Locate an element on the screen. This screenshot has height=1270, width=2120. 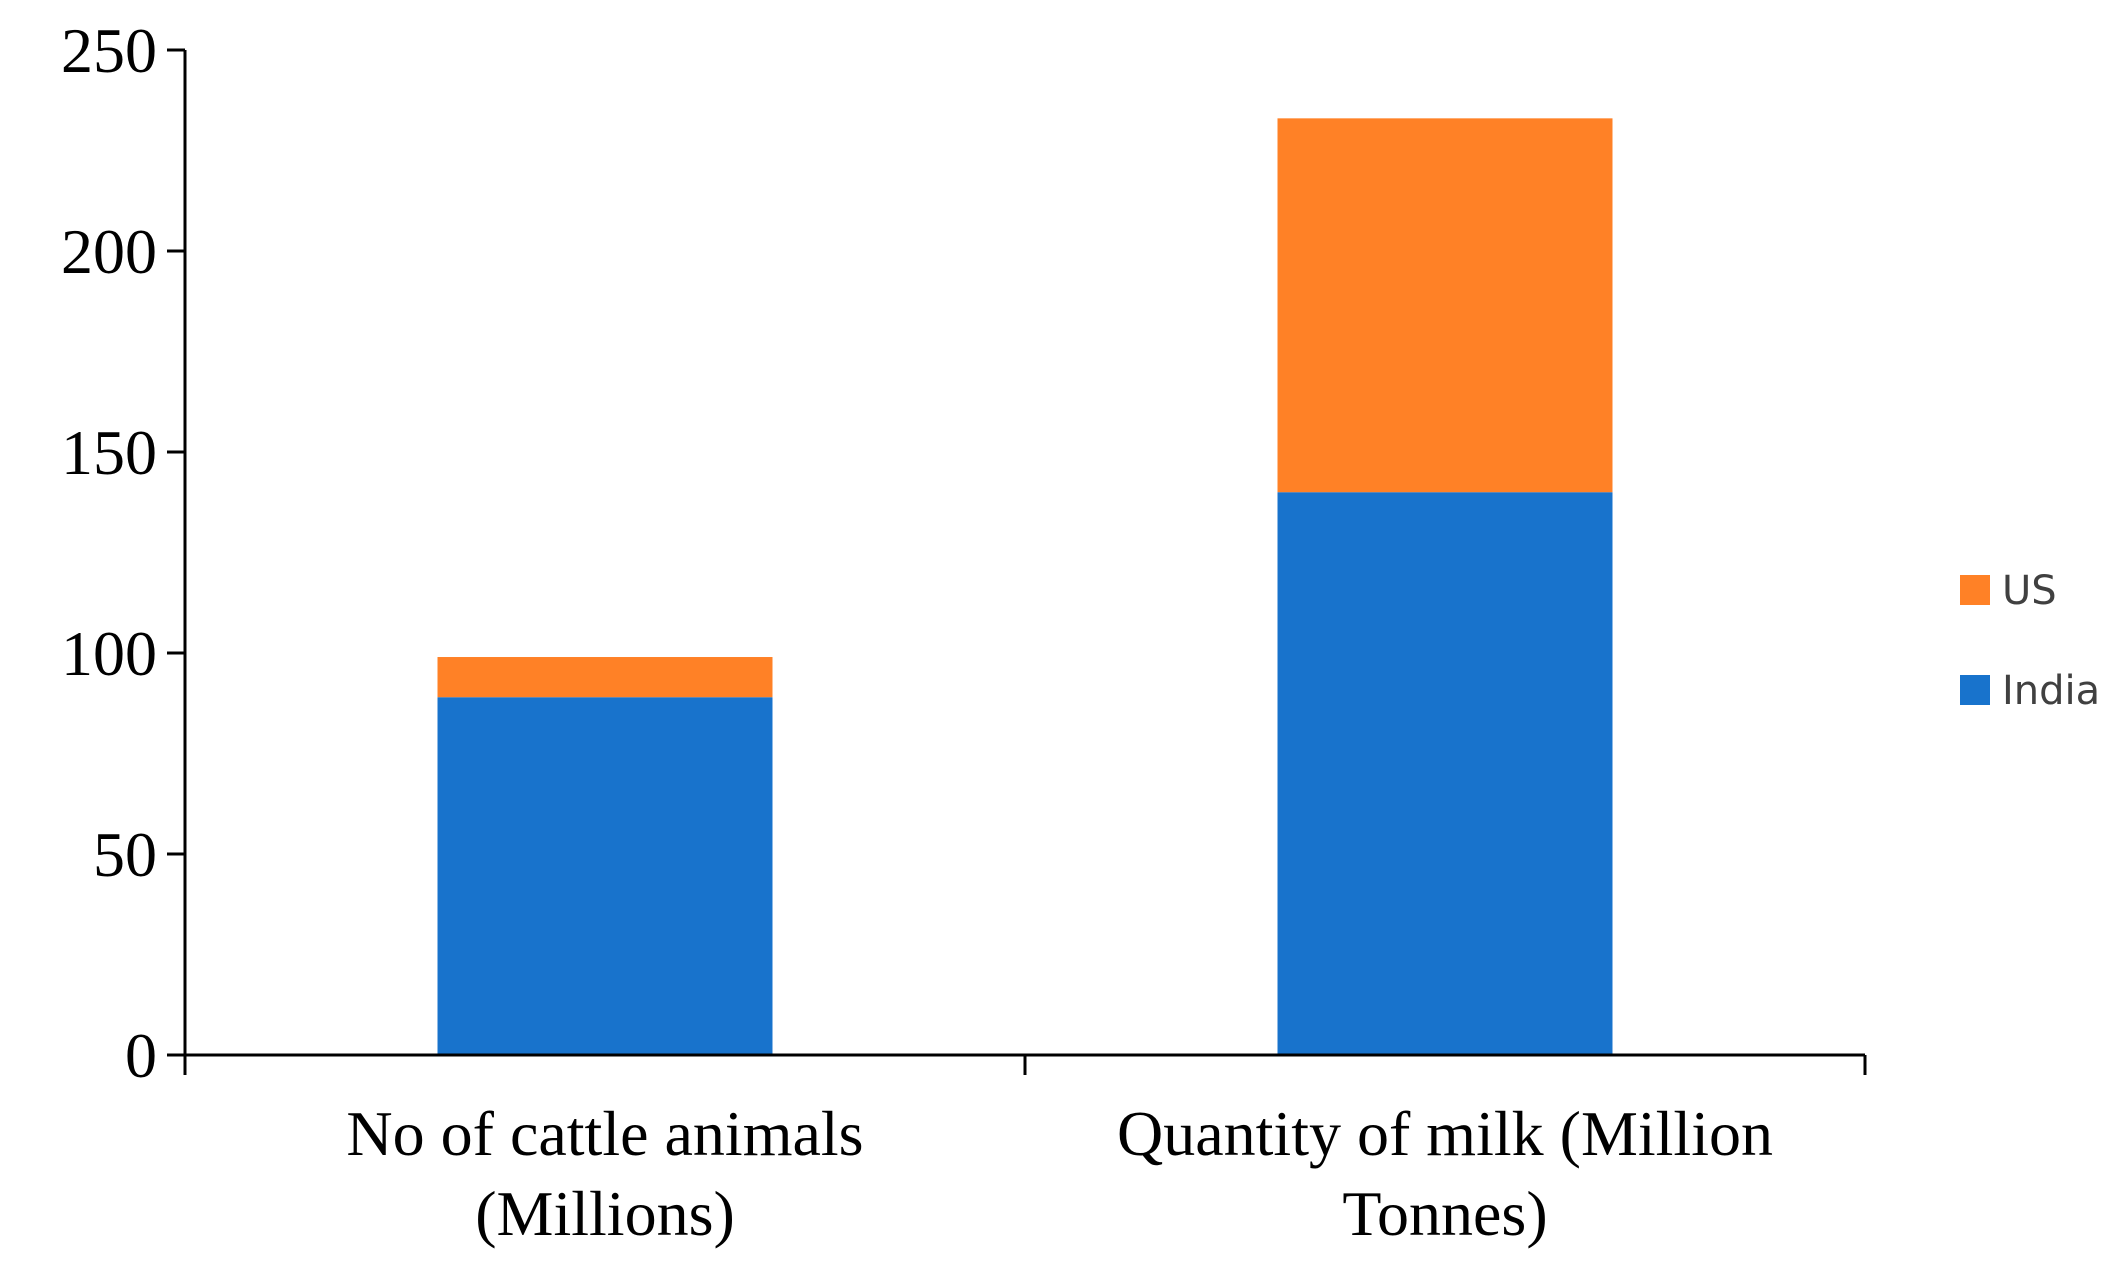
x-category-label: No of cattle animals (Millions) is located at coordinates (604, 1173).